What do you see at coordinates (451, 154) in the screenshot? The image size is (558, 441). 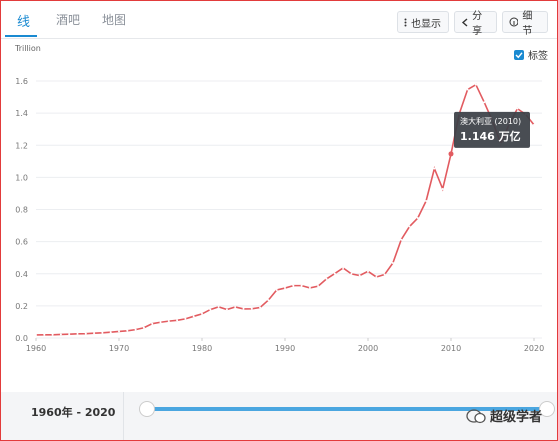 I see `highlight-point` at bounding box center [451, 154].